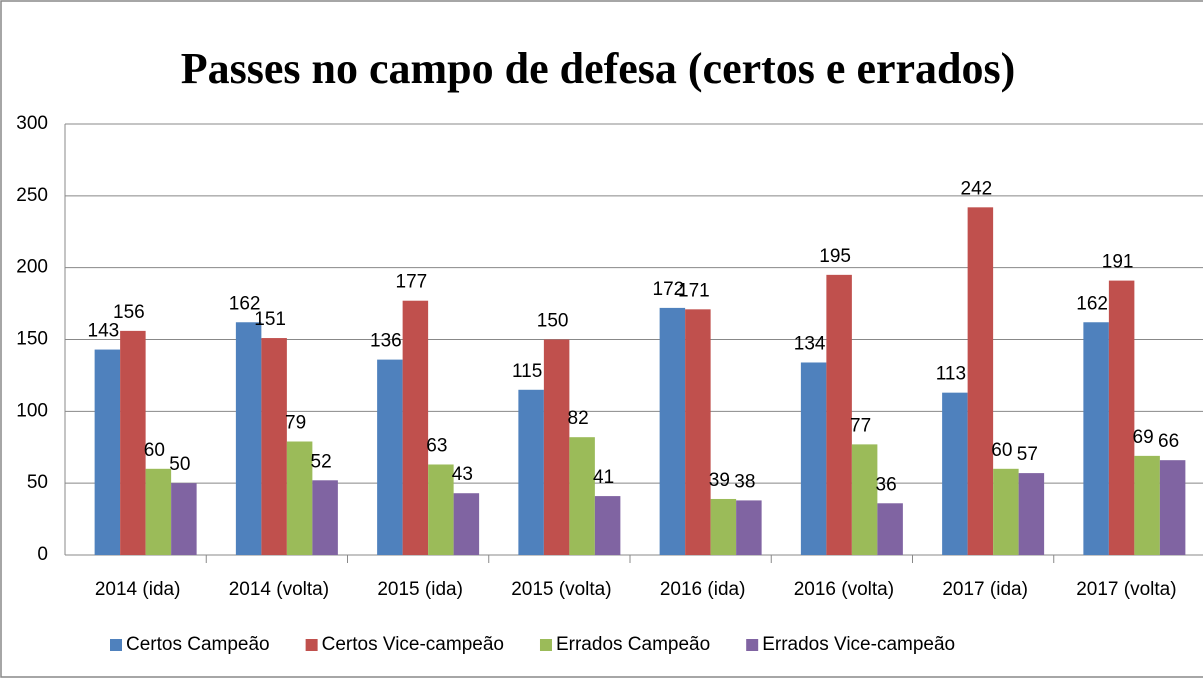 This screenshot has height=678, width=1203. Describe the element at coordinates (32, 195) in the screenshot. I see `y-tick-label: 250` at that location.